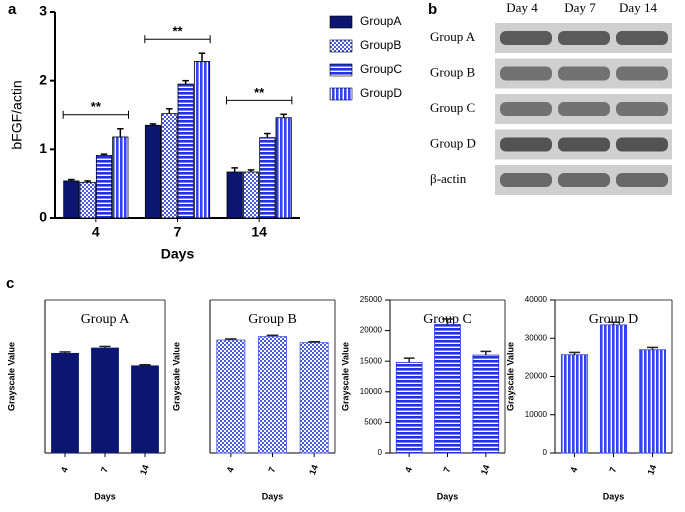 The width and height of the screenshot is (685, 512). Describe the element at coordinates (10, 283) in the screenshot. I see `panel-label: c` at that location.